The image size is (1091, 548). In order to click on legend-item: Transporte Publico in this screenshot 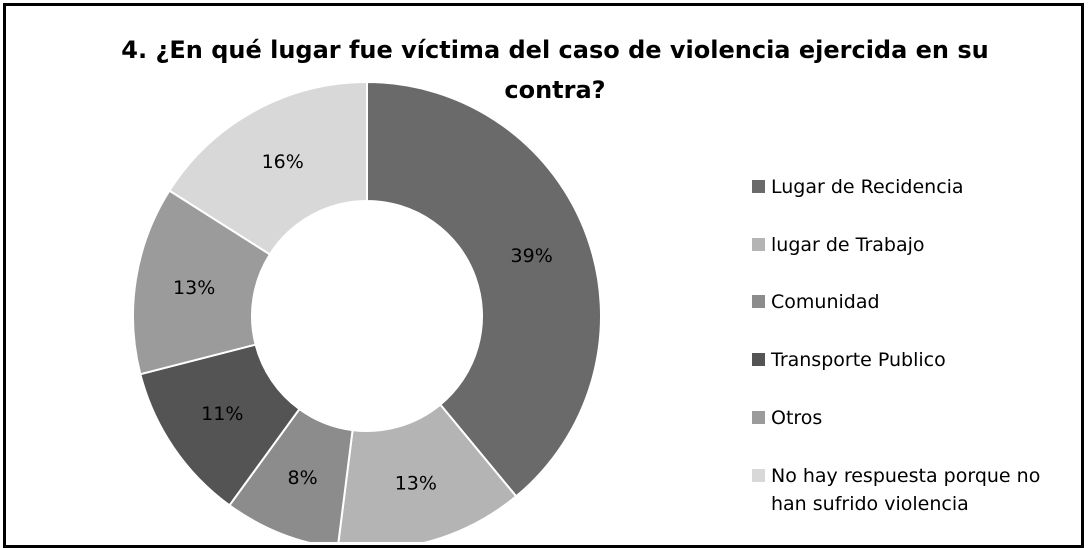, I will do `click(917, 360)`.